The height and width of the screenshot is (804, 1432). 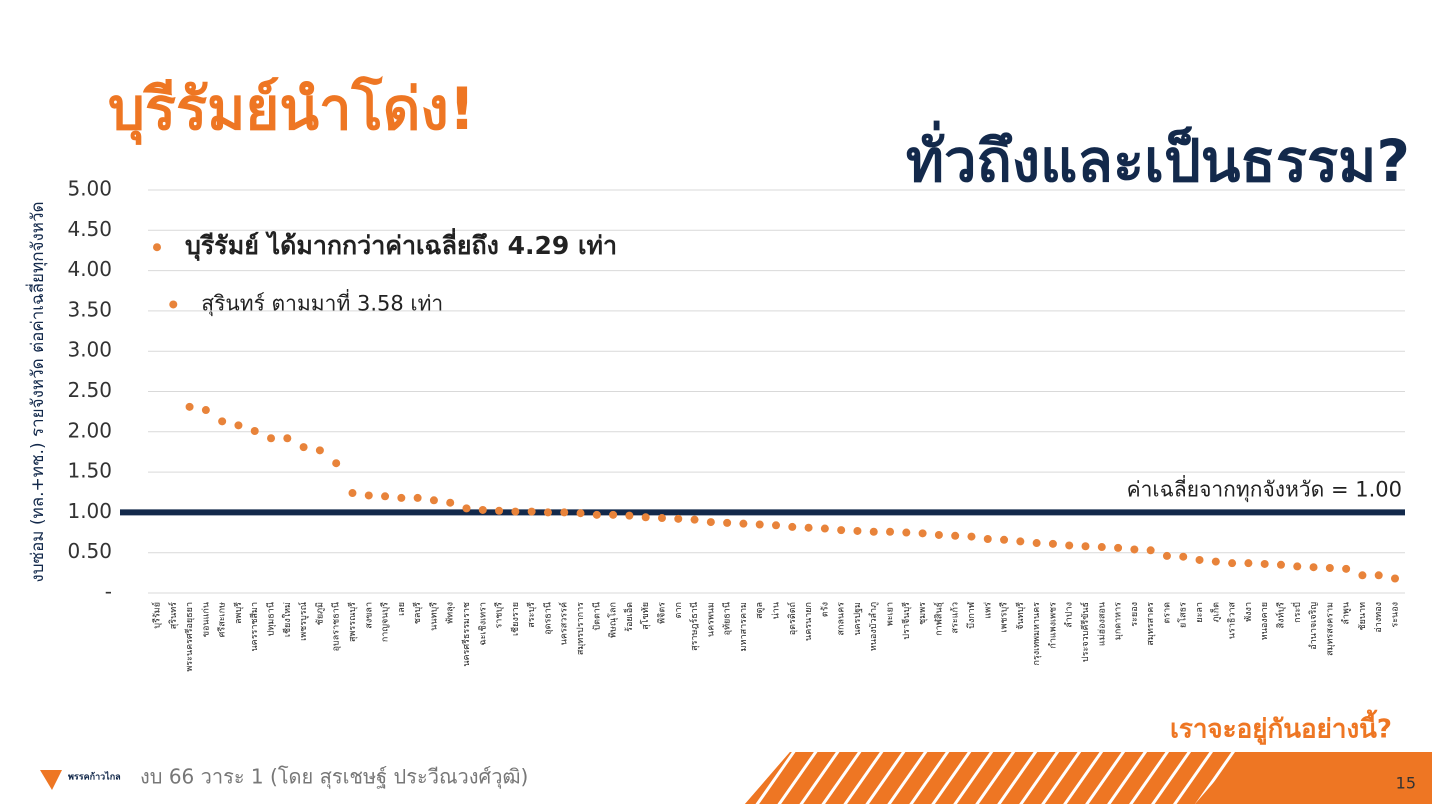 What do you see at coordinates (1280, 615) in the screenshot?
I see `x-tick-label: สิงห์บุรี` at bounding box center [1280, 615].